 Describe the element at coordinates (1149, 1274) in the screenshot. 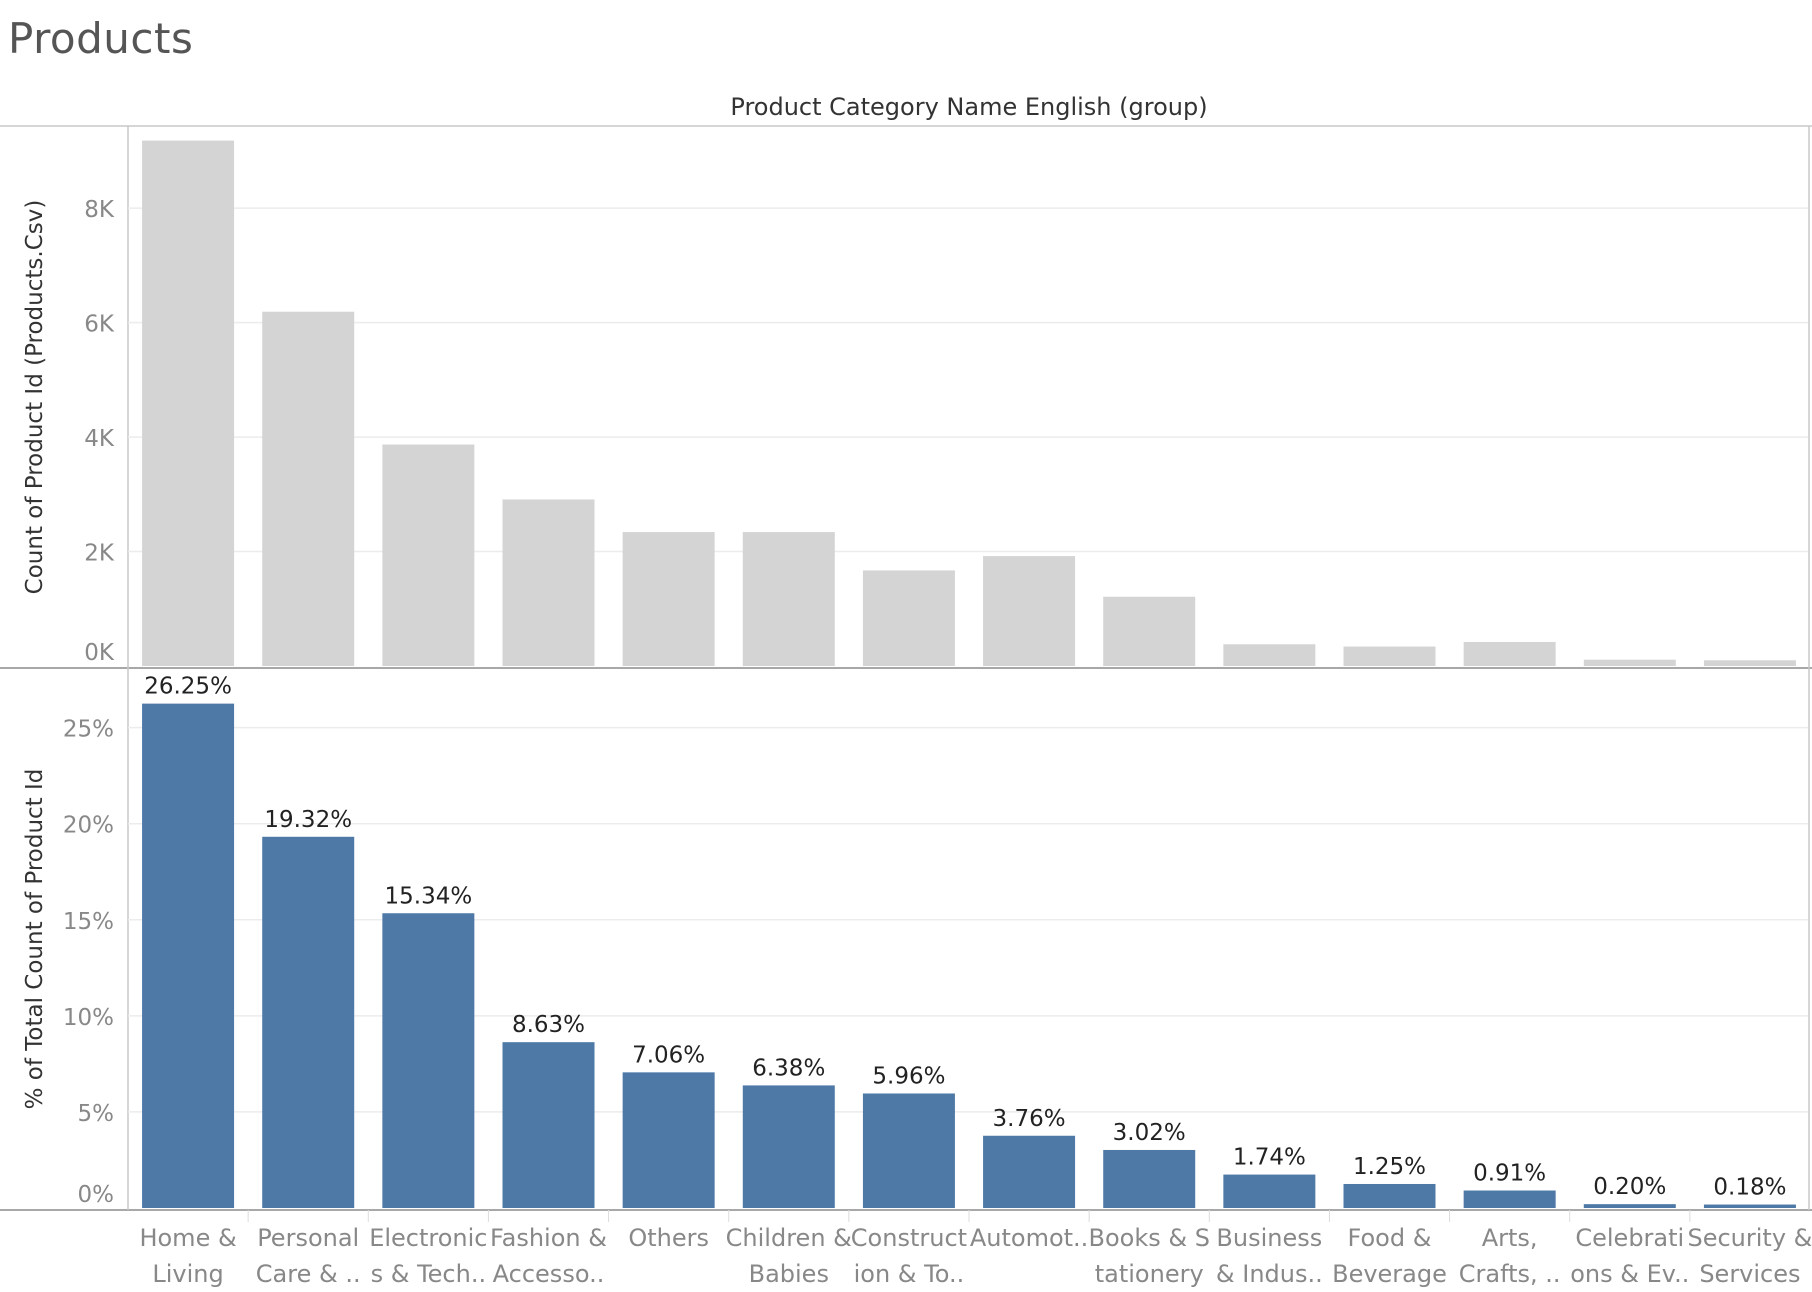

I see `x-tick-label-line: tationery` at that location.